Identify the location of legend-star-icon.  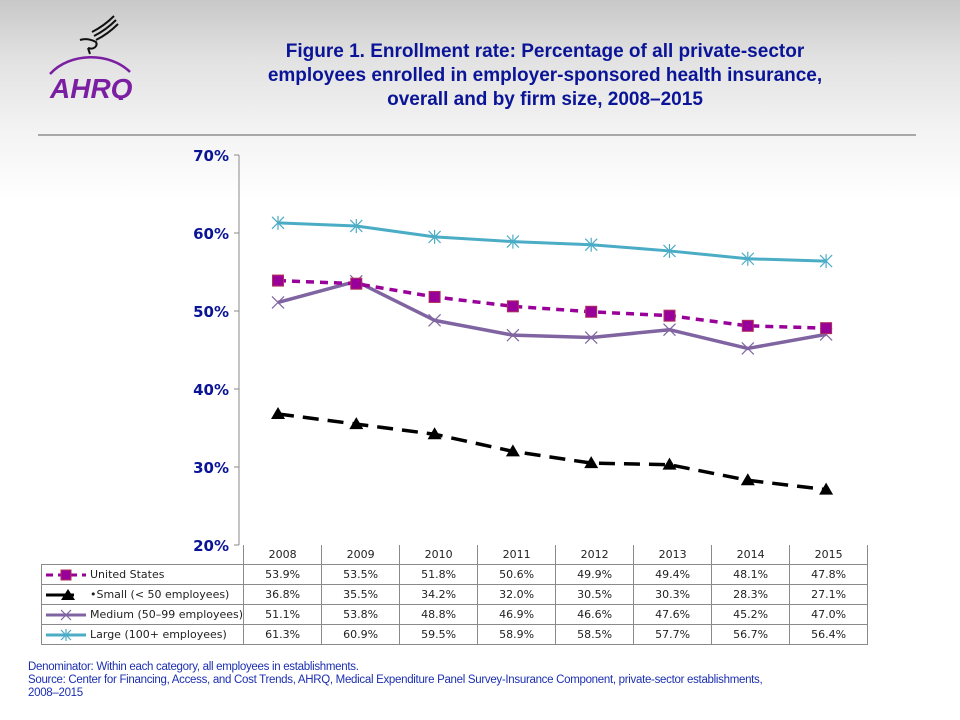
(66, 635).